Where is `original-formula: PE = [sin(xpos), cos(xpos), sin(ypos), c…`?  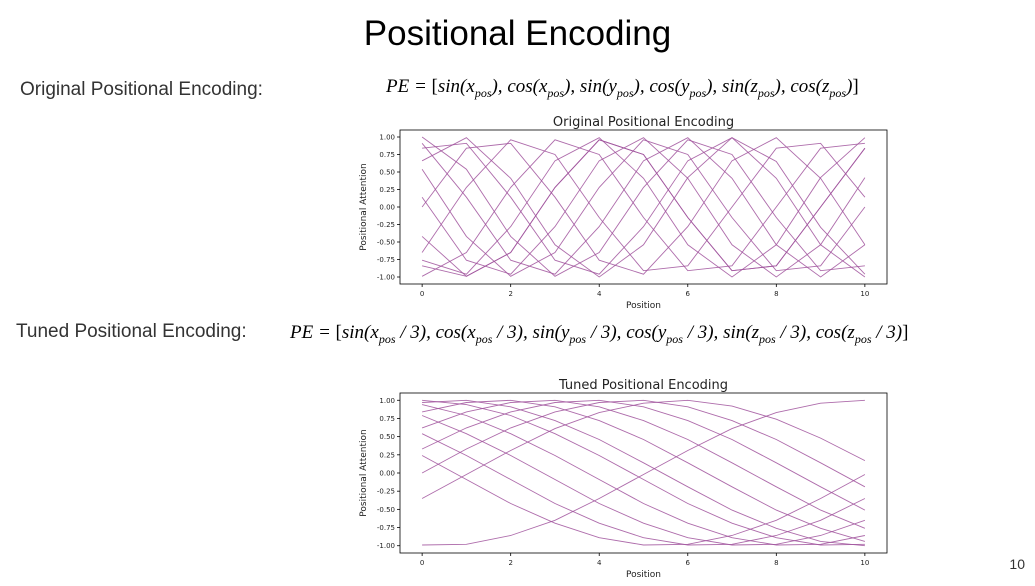
original-formula: PE = [sin(xpos), cos(xpos), sin(ypos), c… is located at coordinates (622, 88).